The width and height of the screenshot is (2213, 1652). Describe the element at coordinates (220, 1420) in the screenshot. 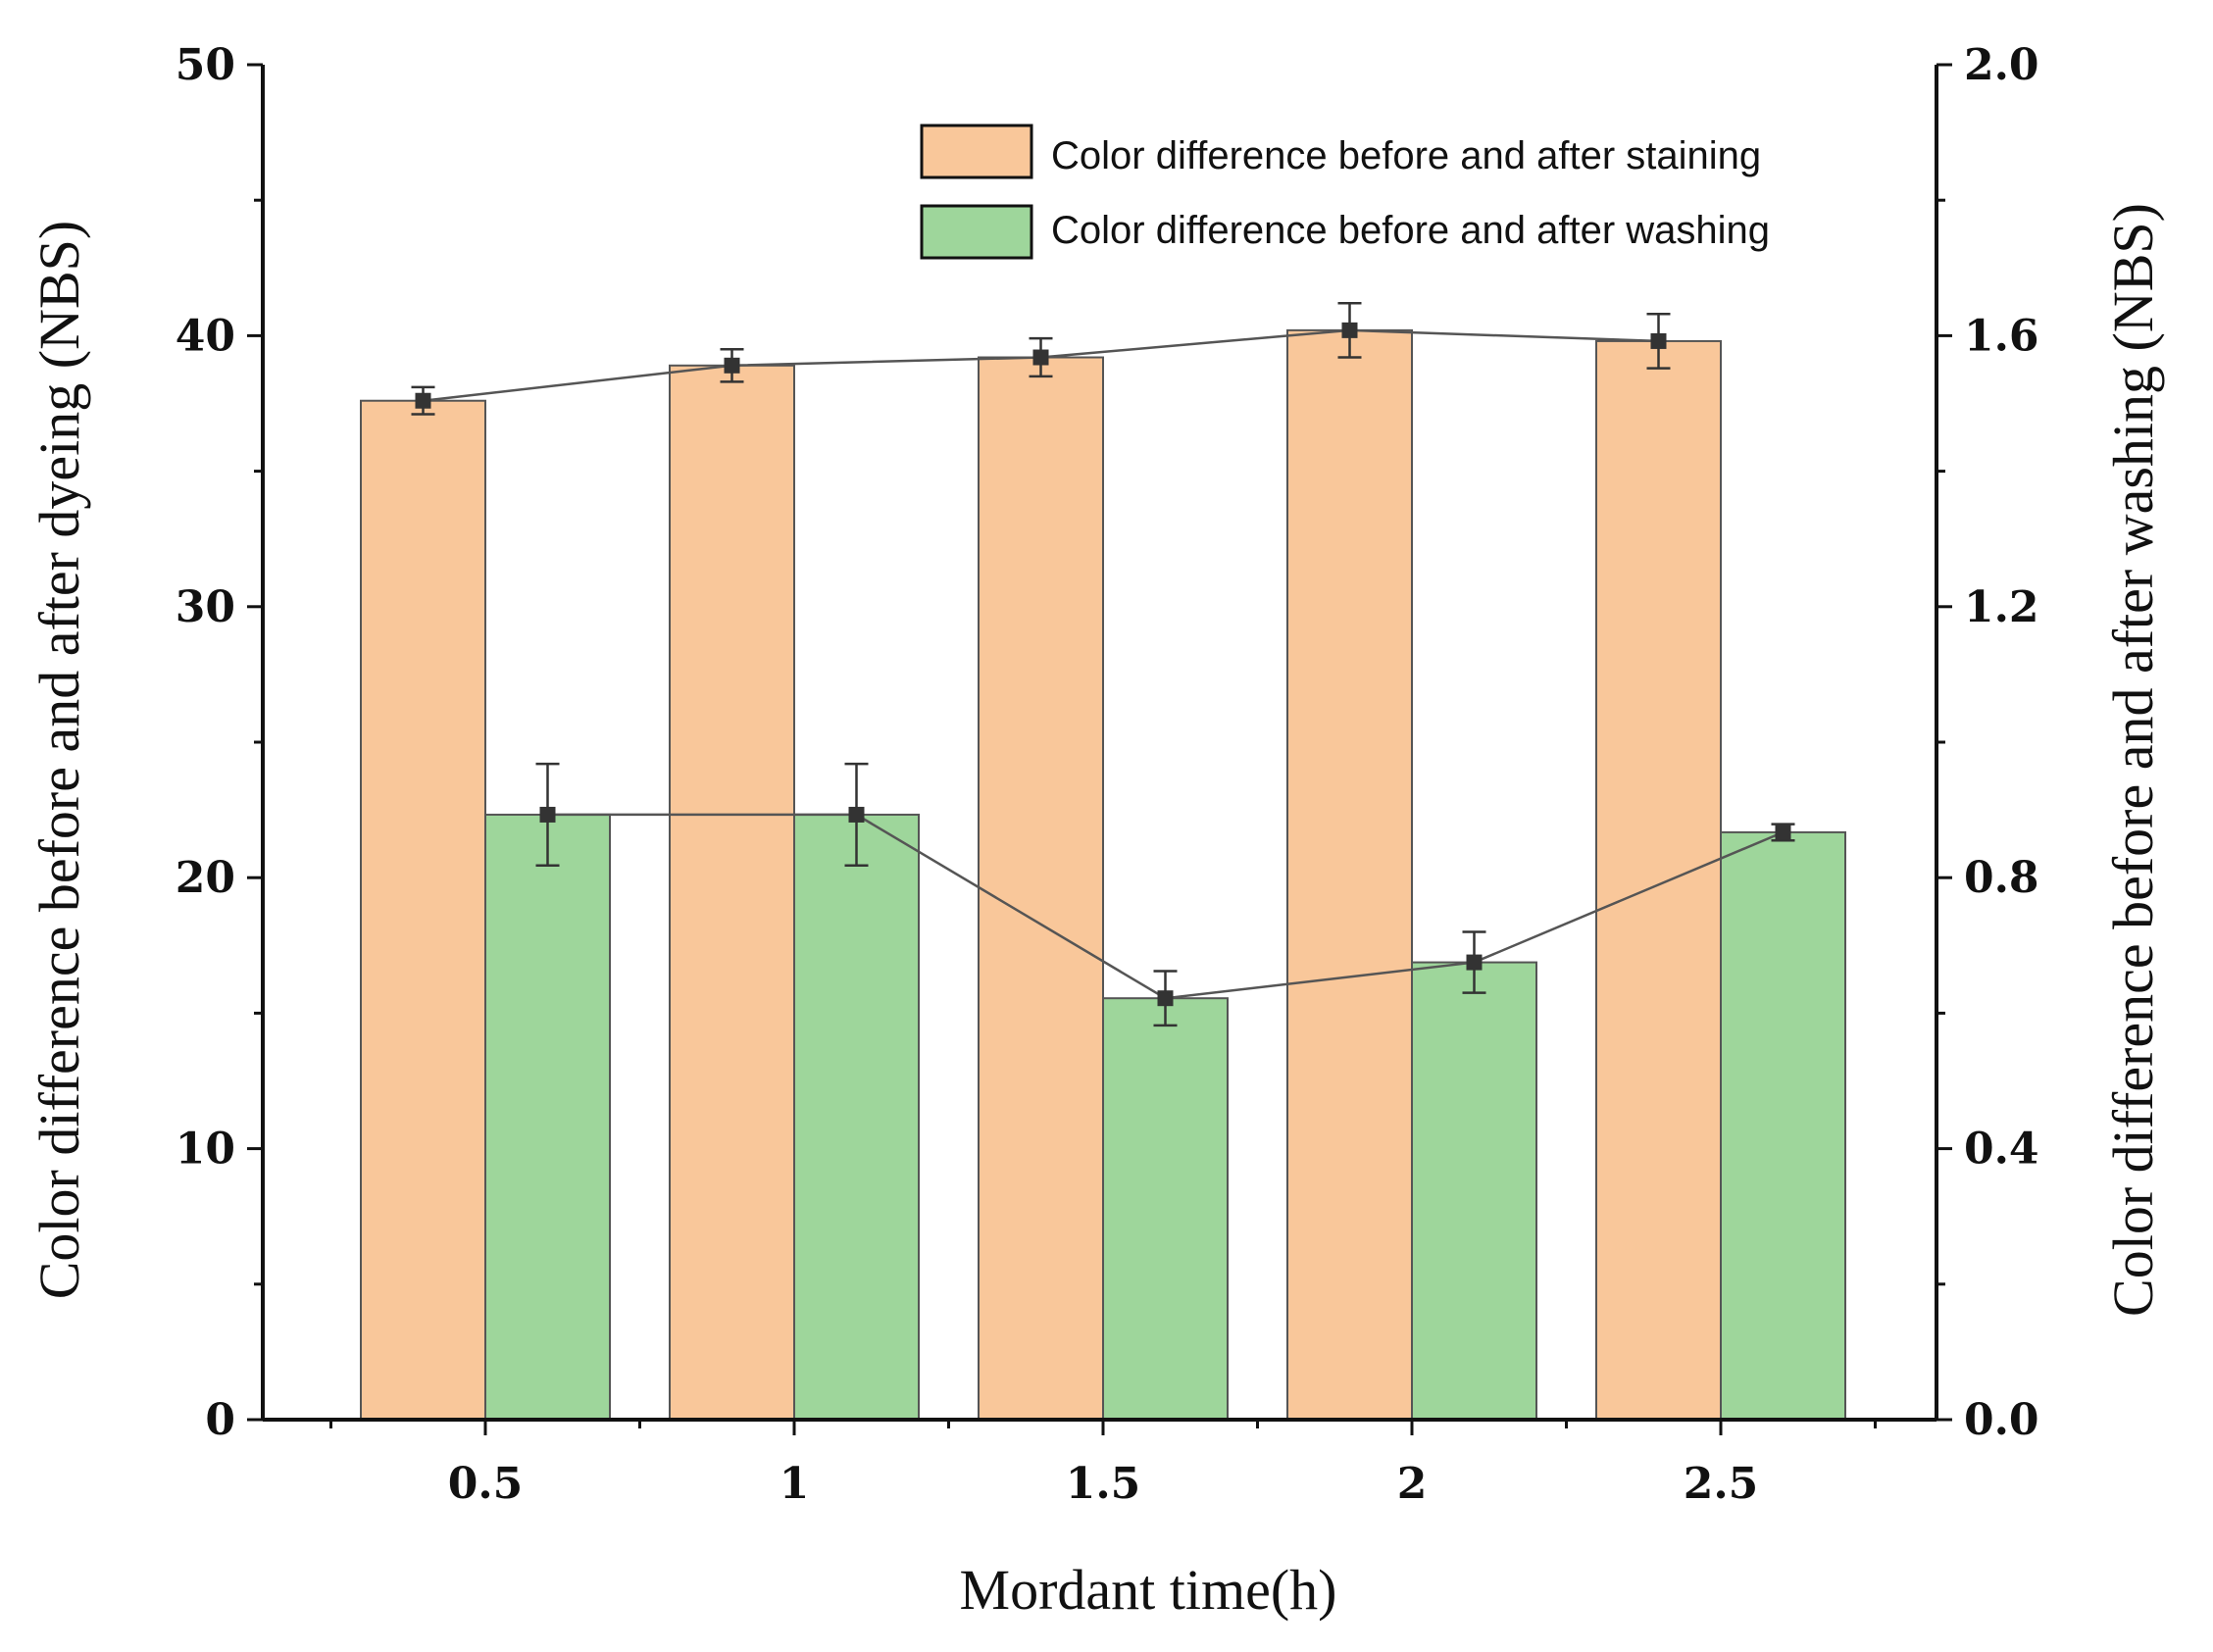

I see `y-left-tick-label-0: 0` at that location.